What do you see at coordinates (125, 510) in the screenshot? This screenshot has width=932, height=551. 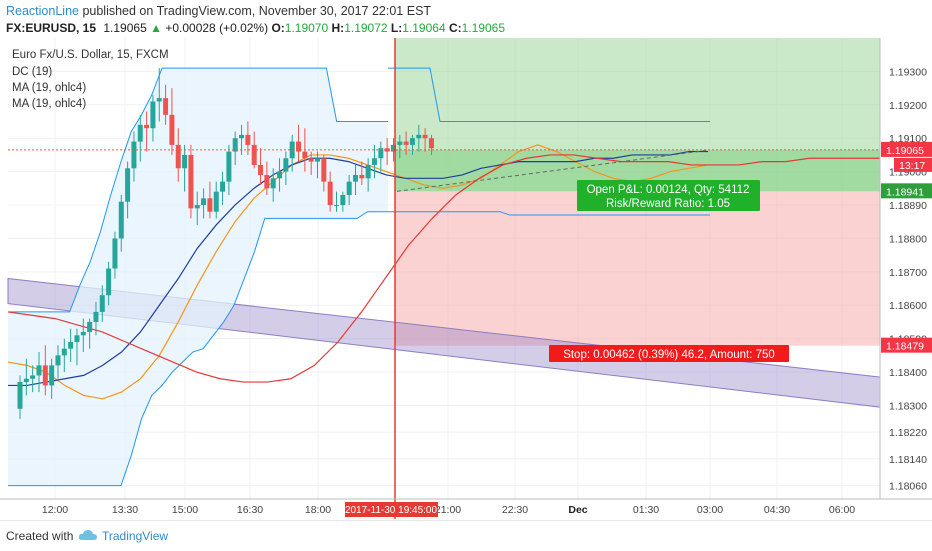 I see `time-tick-label: 13:30` at bounding box center [125, 510].